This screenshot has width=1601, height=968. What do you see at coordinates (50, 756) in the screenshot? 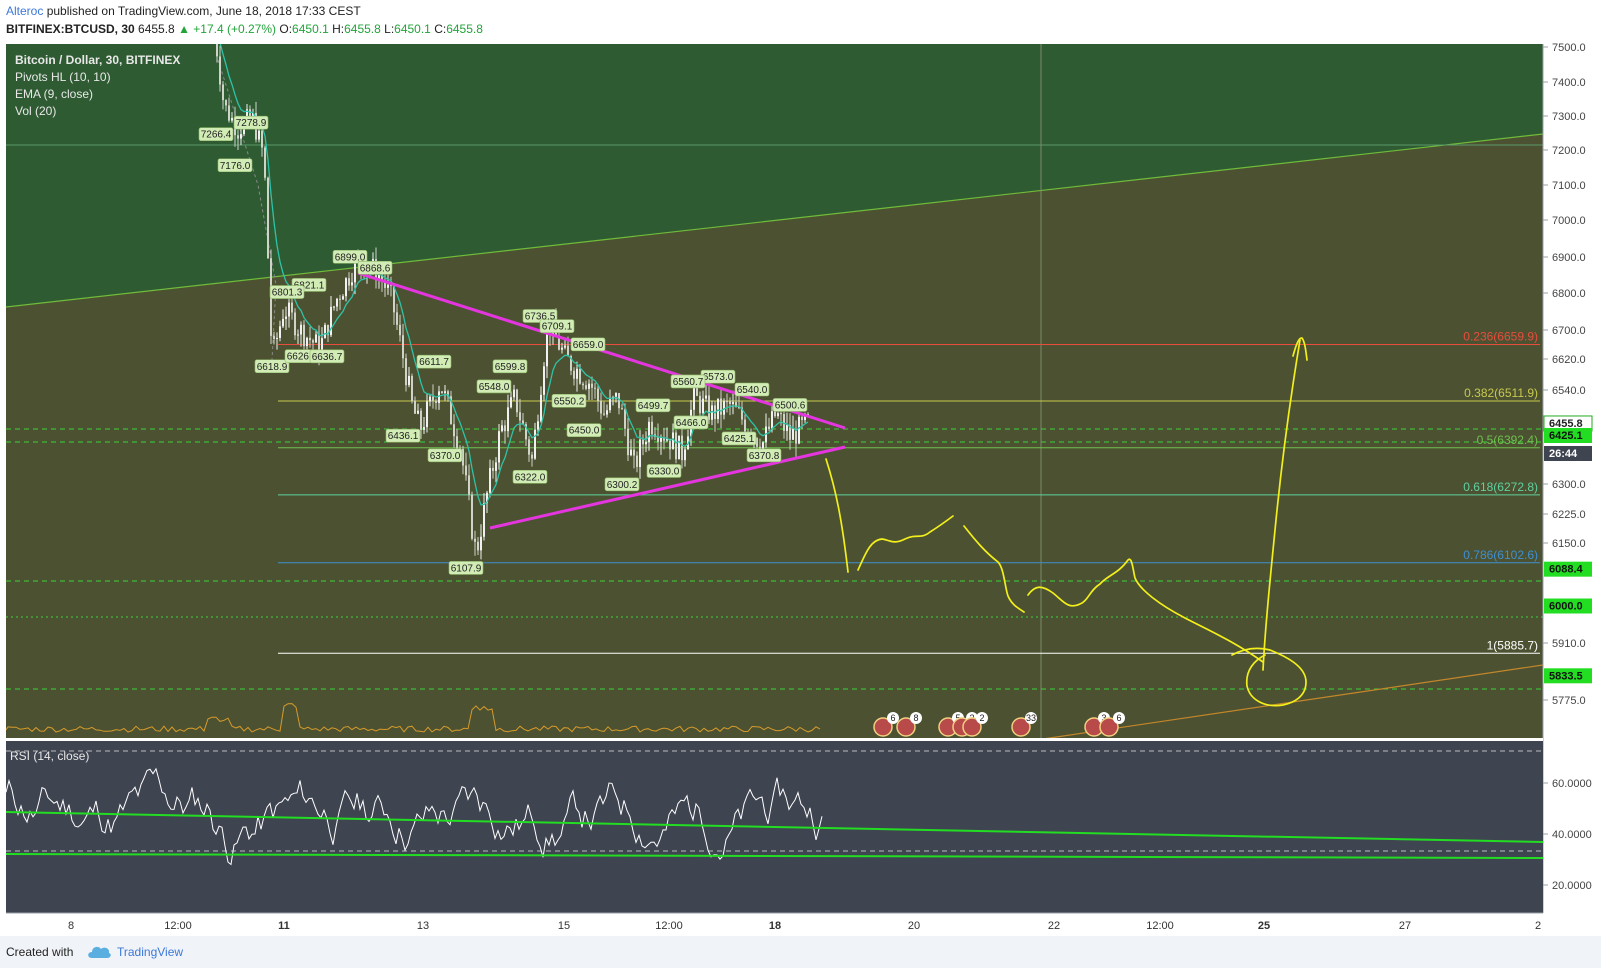
I see `rsi-legend: RSI (14, close)` at bounding box center [50, 756].